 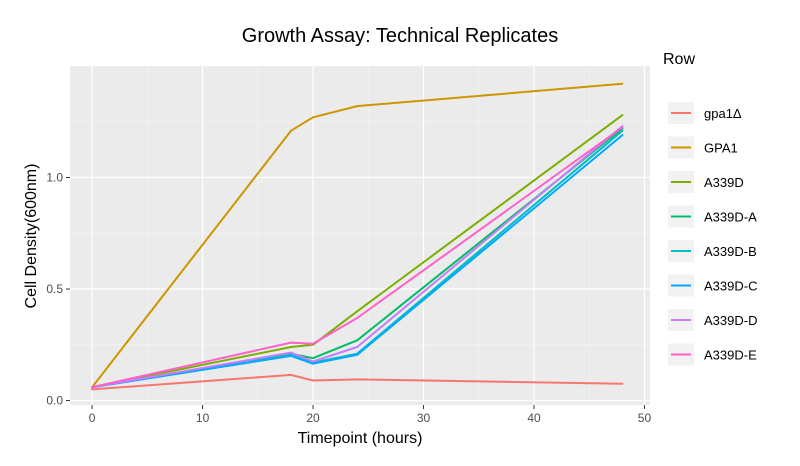 What do you see at coordinates (31, 236) in the screenshot?
I see `y-axis-label: Cell Density(600nm)` at bounding box center [31, 236].